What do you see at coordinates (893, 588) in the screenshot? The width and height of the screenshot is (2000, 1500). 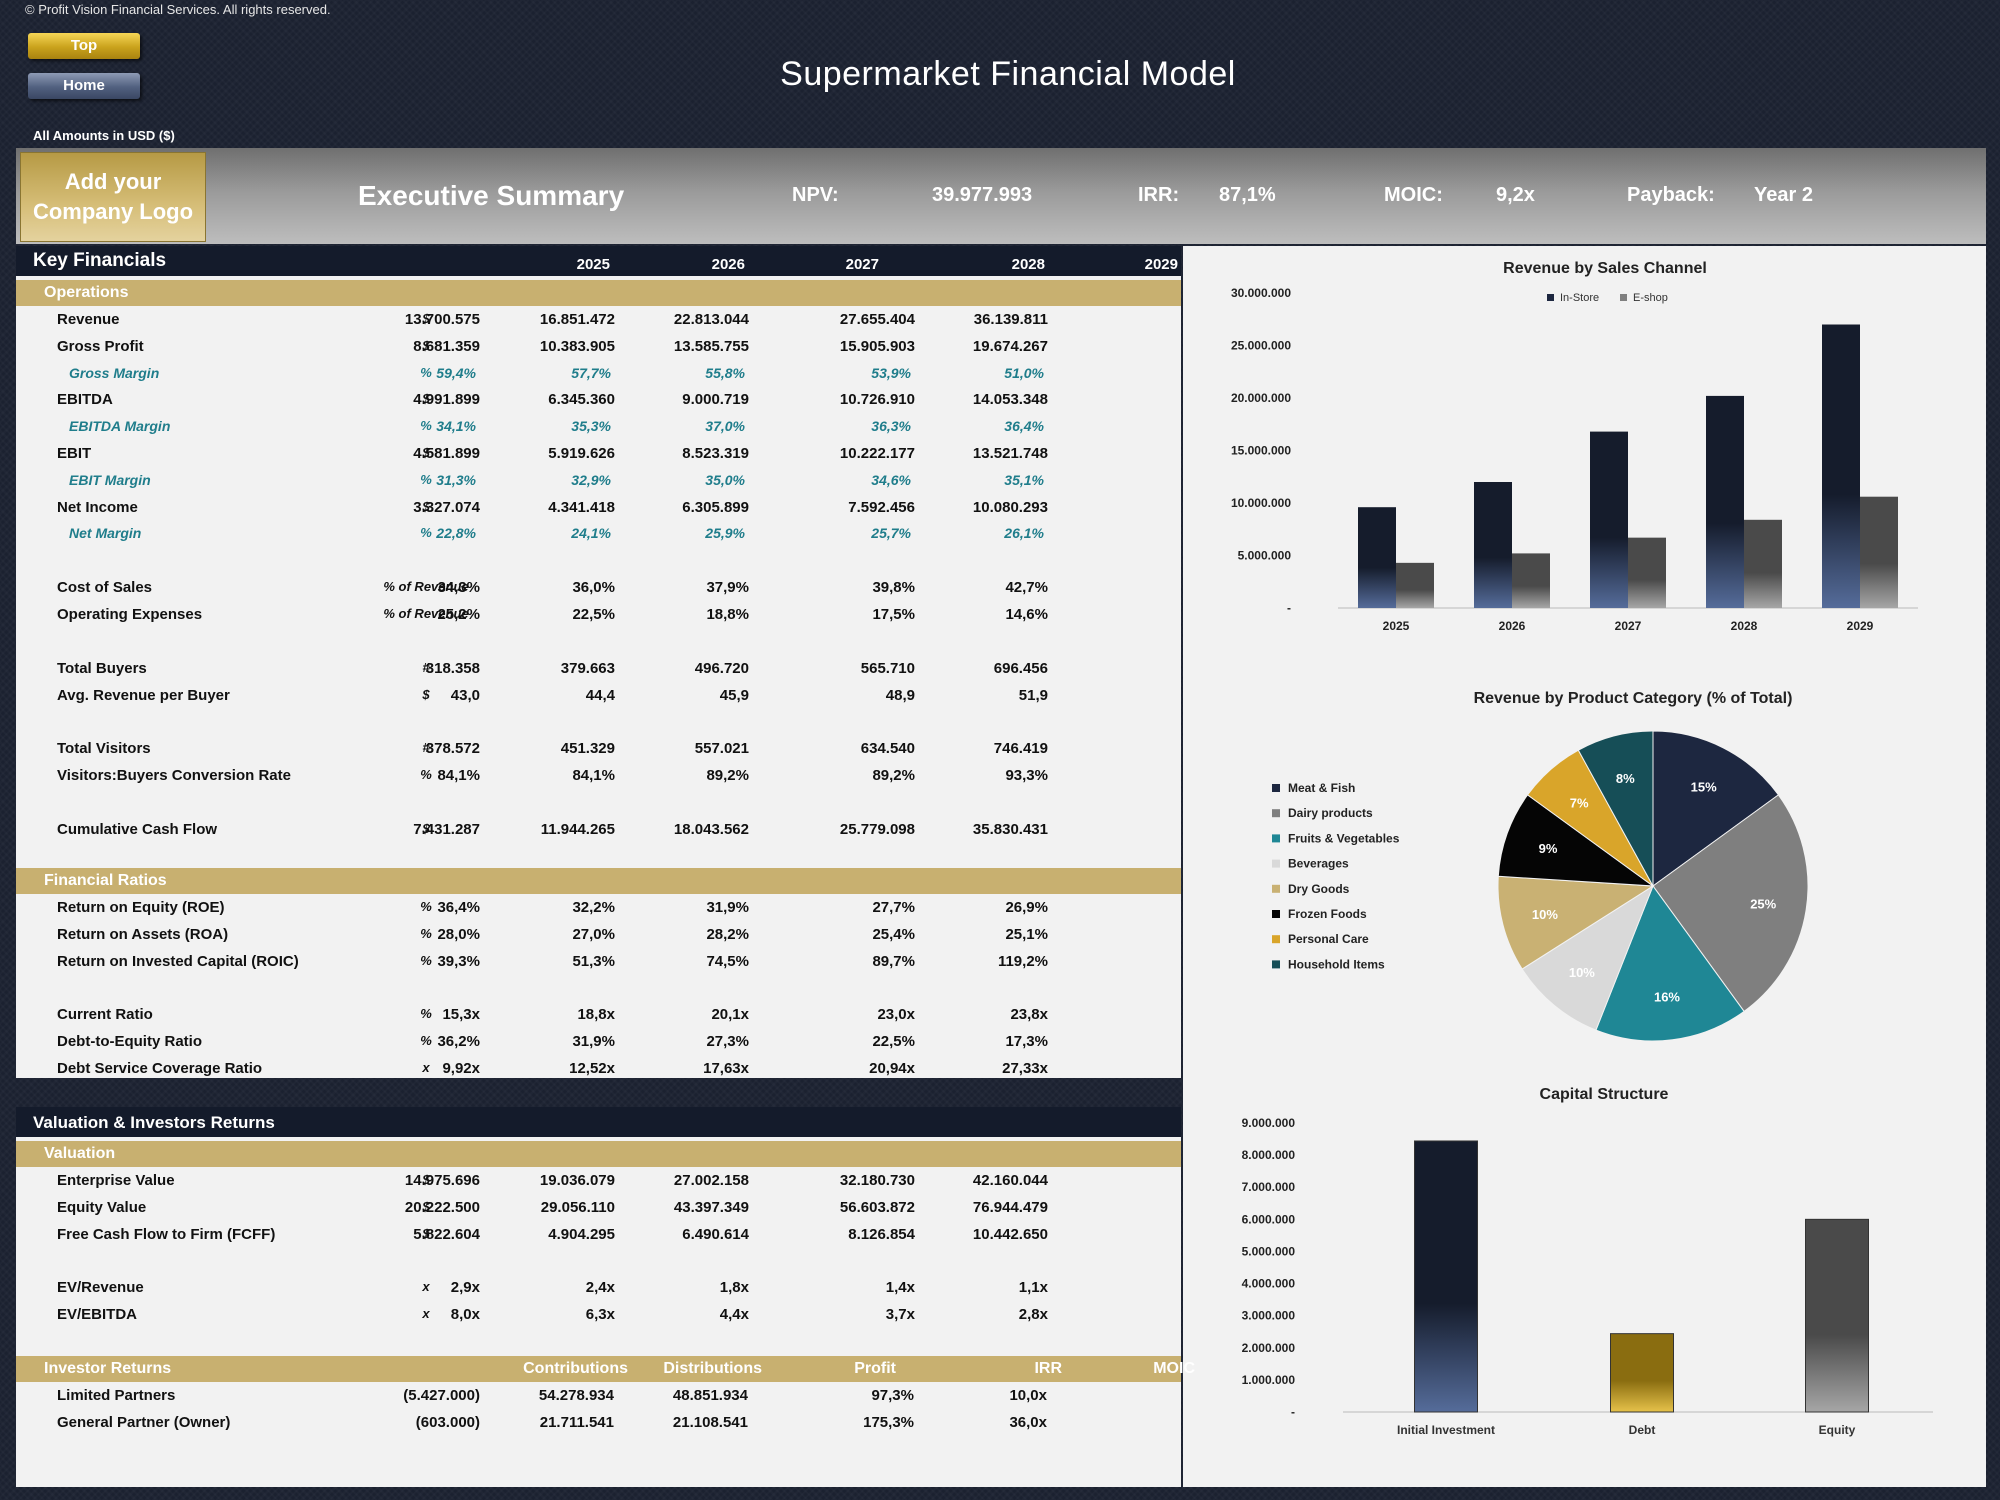 I see `row-value: 39,8%` at bounding box center [893, 588].